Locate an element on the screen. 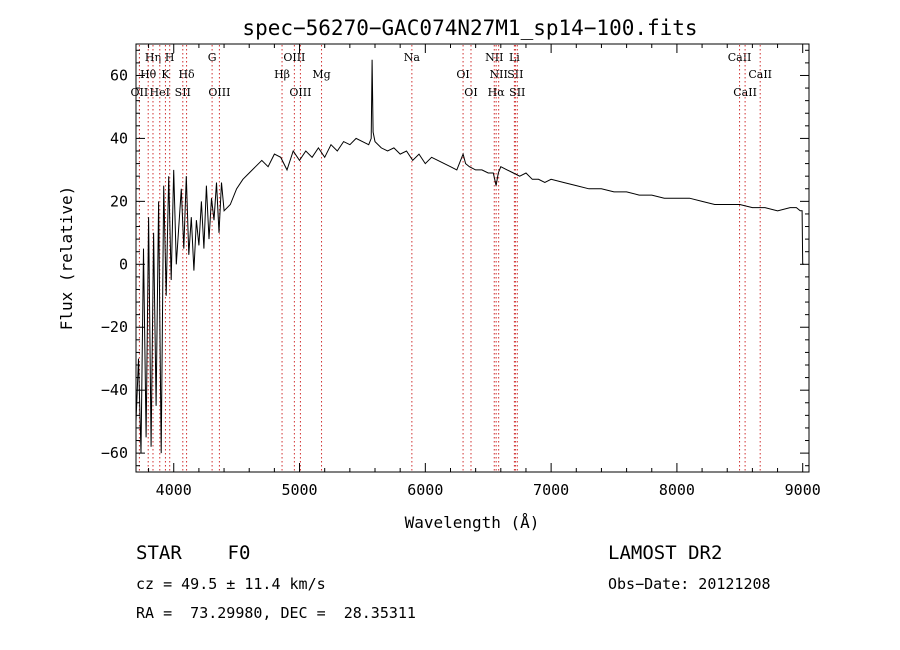  line-label-14: Na is located at coordinates (412, 57).